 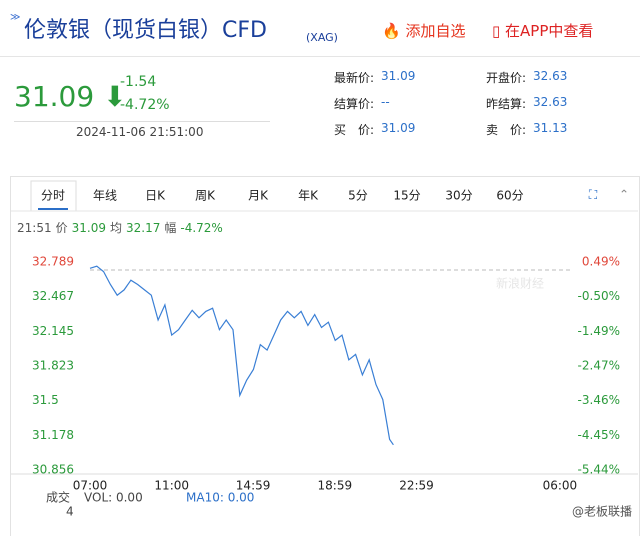 What do you see at coordinates (335, 486) in the screenshot?
I see `x-tick-label: 18:59` at bounding box center [335, 486].